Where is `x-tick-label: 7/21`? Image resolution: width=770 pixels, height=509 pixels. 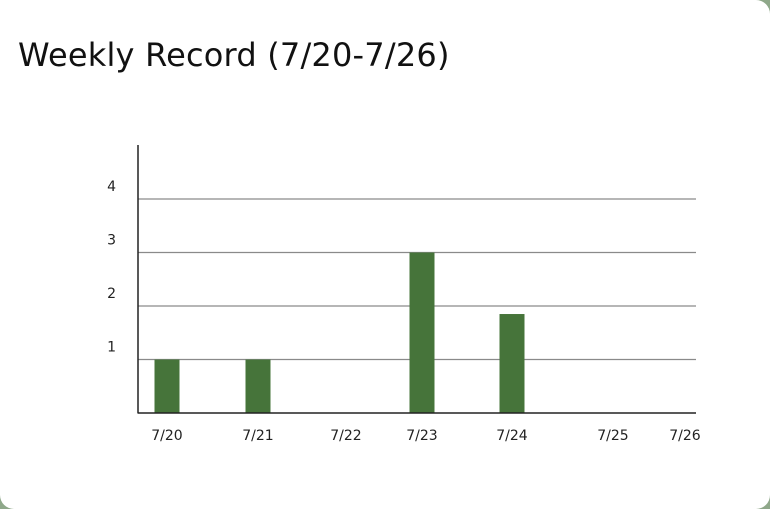
x-tick-label: 7/21 is located at coordinates (257, 436).